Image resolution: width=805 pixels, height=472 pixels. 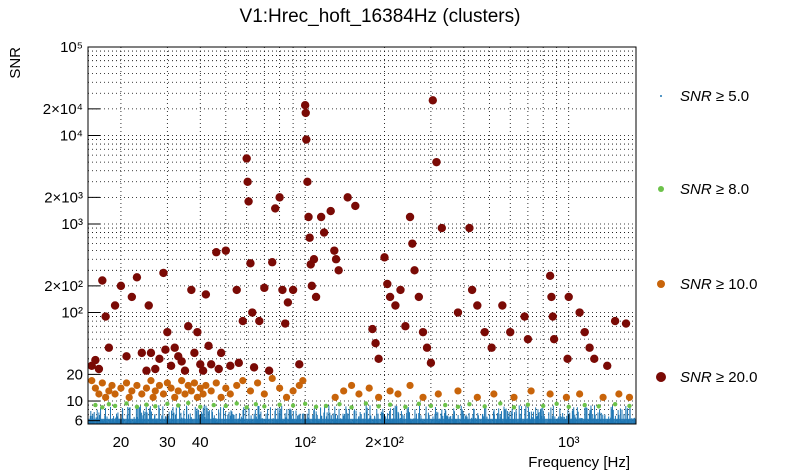 I want to click on x-tick-label: 40, so click(x=200, y=442).